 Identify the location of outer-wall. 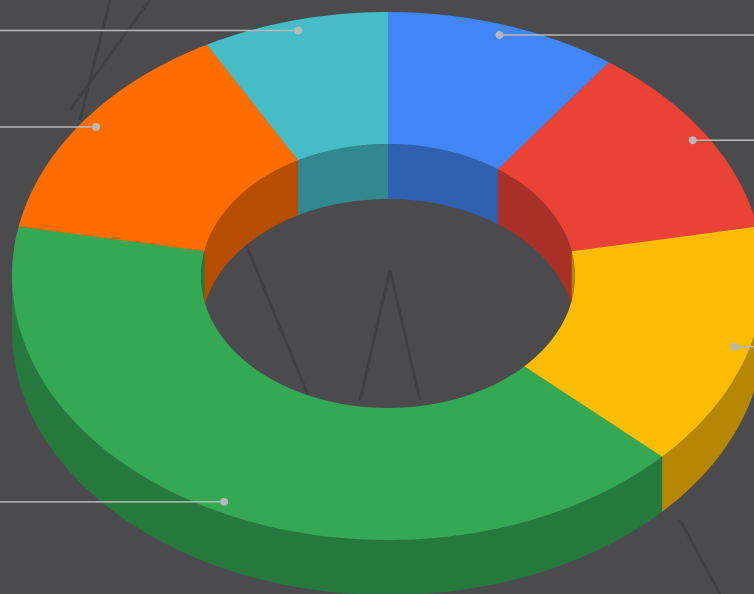
(708, 424).